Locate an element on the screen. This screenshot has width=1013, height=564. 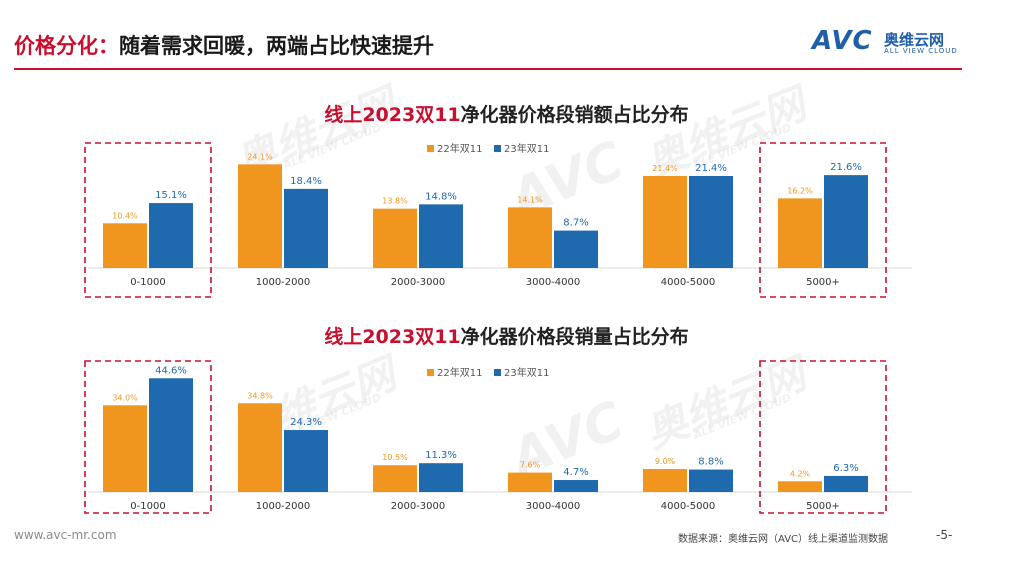
data-label: 11.3% is located at coordinates (441, 455).